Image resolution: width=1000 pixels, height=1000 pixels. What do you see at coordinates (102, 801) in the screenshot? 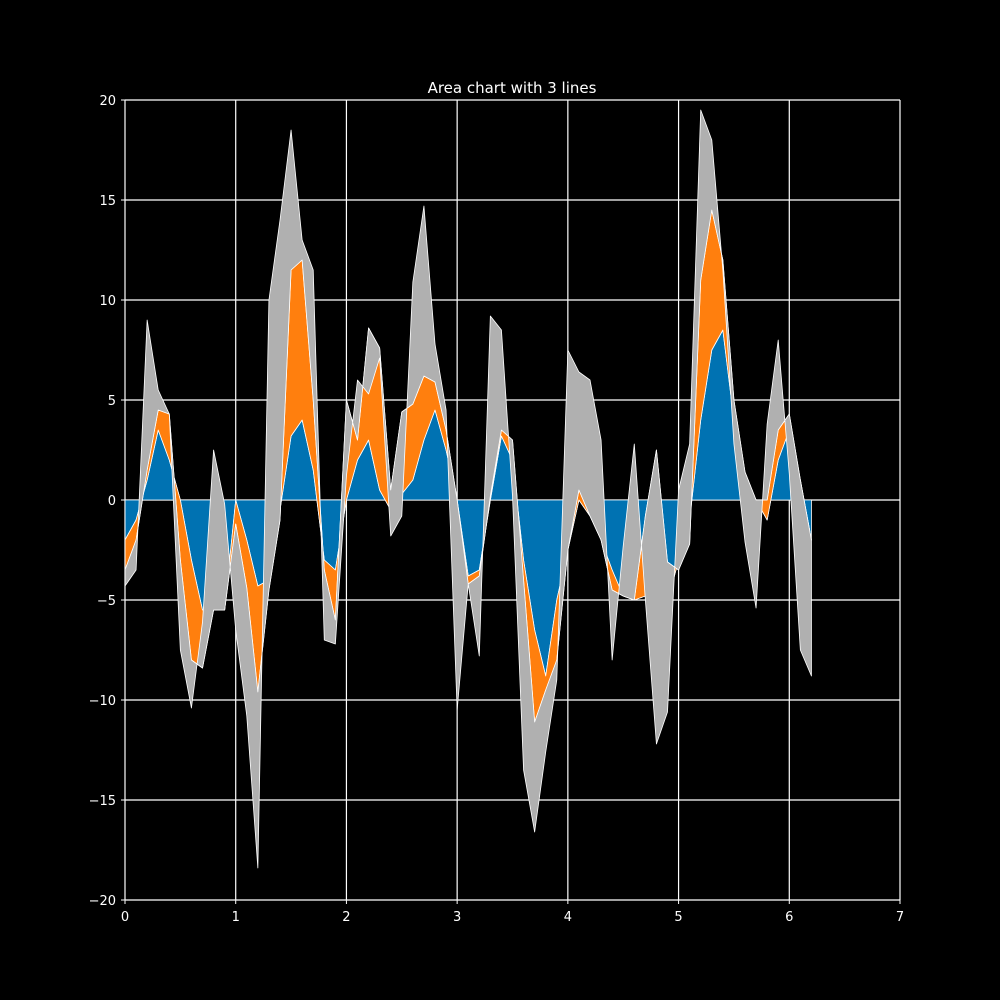
I see `y-tick-label-1: −15` at bounding box center [102, 801].